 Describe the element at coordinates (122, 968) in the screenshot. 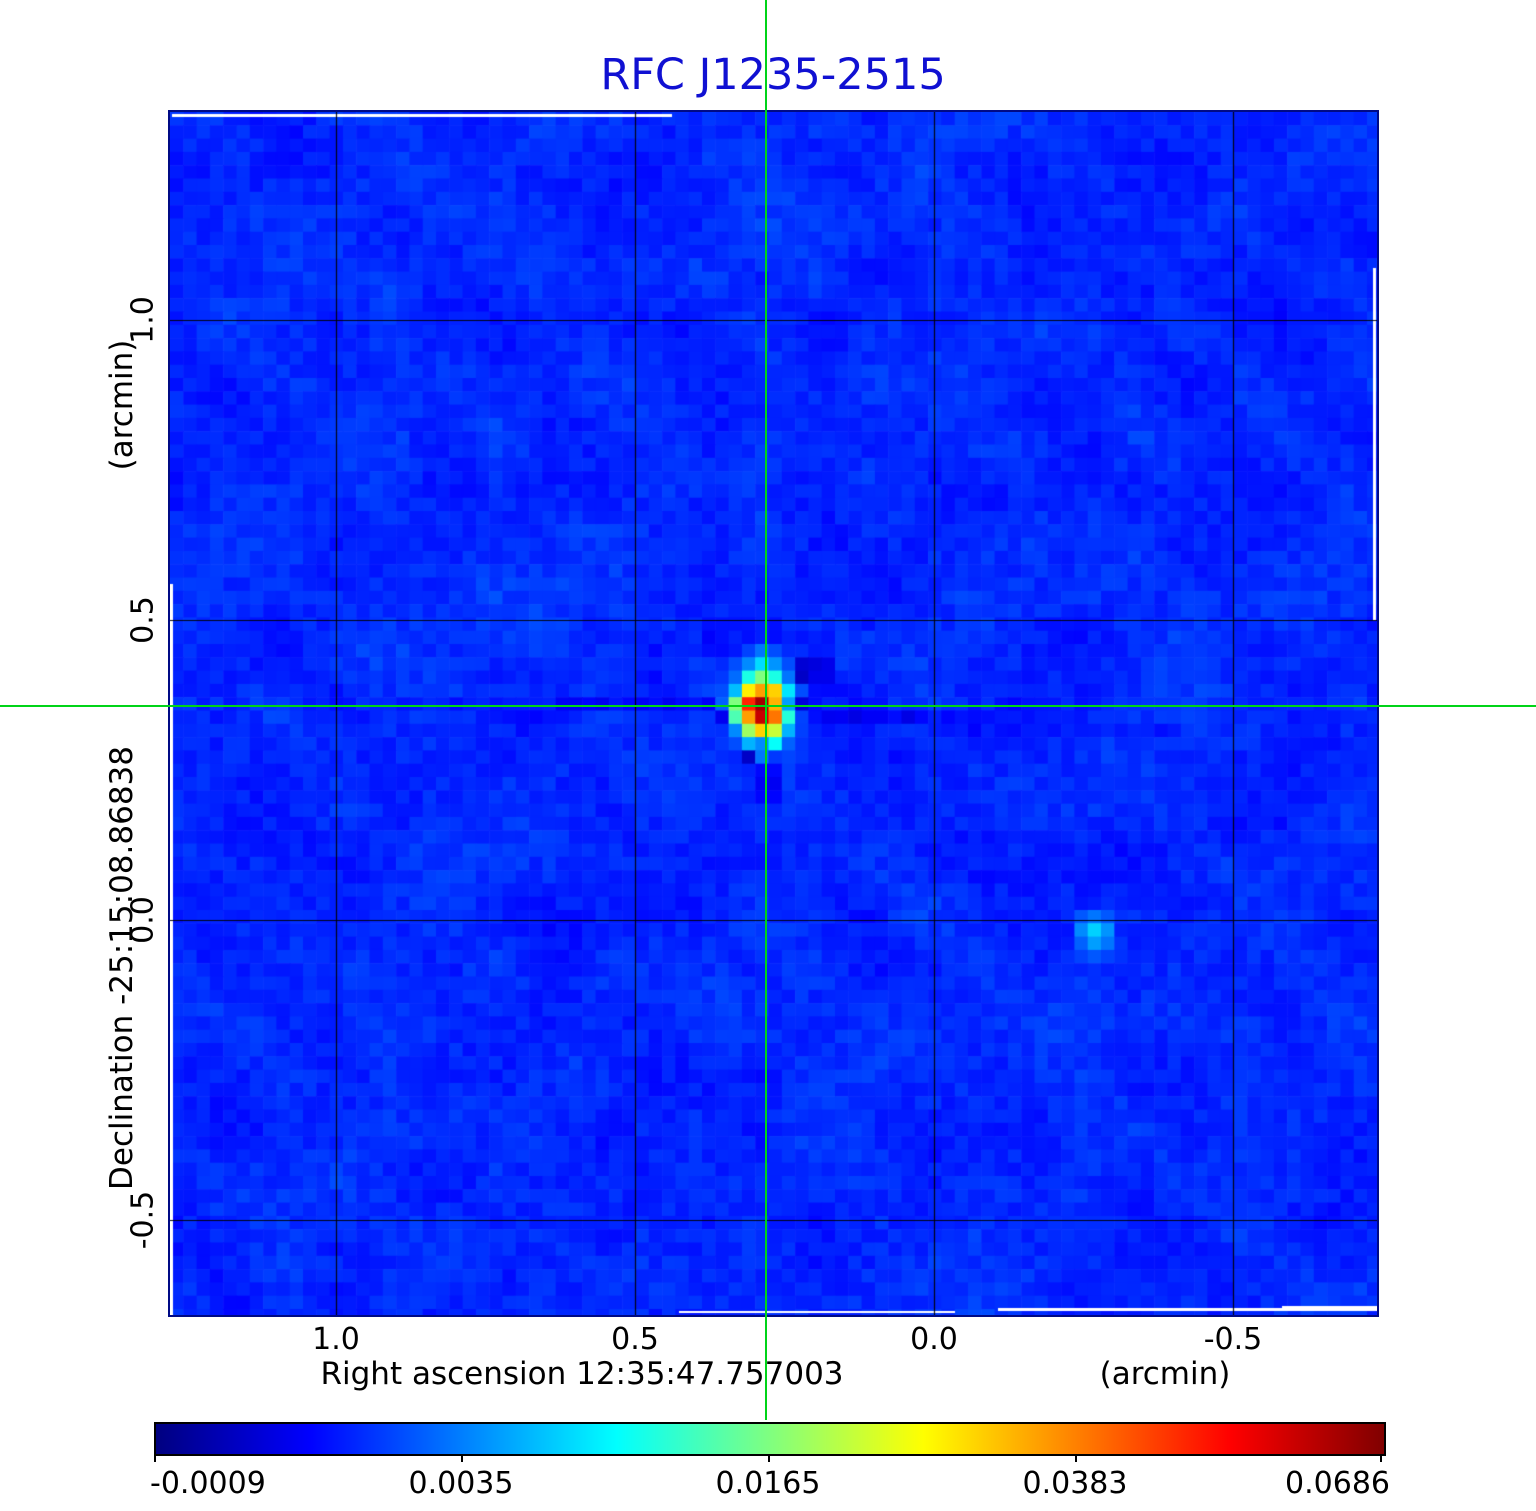

I see `y-axis-label: Declination -25:15:08.86838` at that location.